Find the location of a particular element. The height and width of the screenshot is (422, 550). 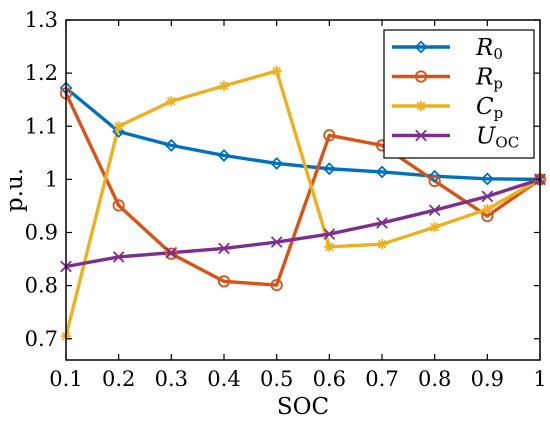

x-tick-labels: 0.1 0.2 0.3 0.4 0.5 0.6 0.7 0.8 0.9 1 is located at coordinates (297, 379).